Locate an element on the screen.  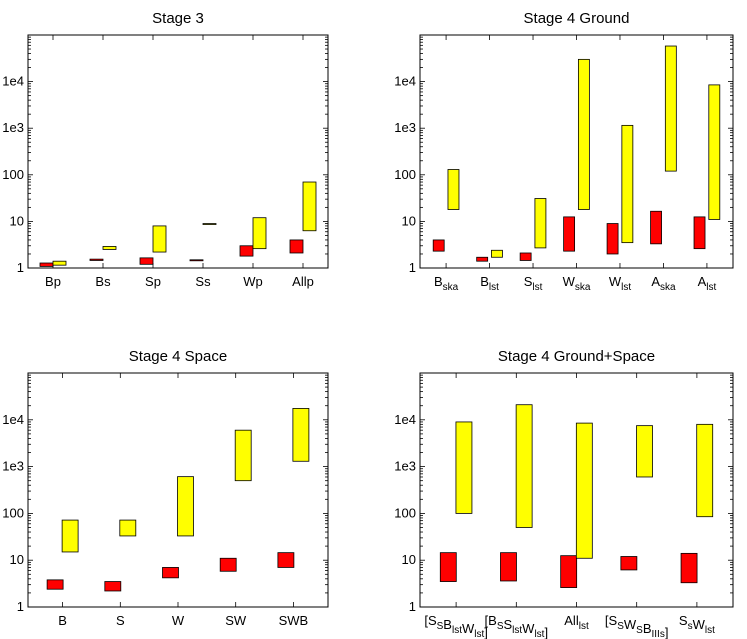
panel-title: Stage 3 is located at coordinates (178, 18).